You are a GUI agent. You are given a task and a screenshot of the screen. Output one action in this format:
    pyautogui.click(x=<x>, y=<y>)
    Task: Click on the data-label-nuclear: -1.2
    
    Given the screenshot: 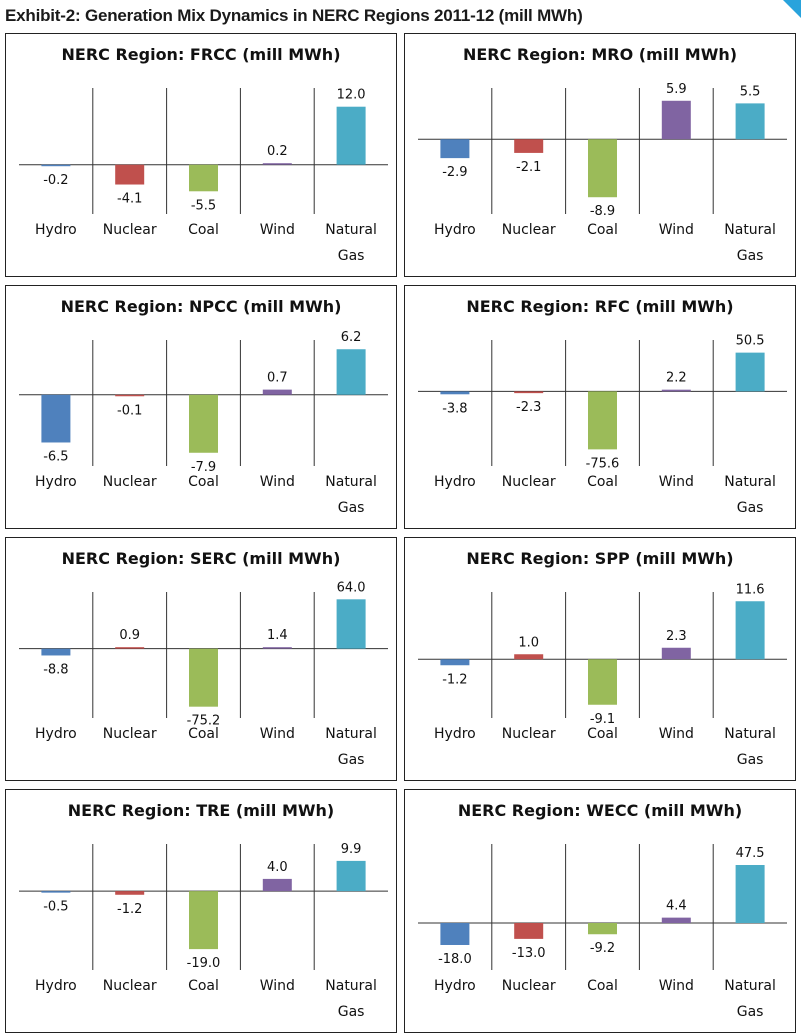 What is the action you would take?
    pyautogui.click(x=129, y=909)
    